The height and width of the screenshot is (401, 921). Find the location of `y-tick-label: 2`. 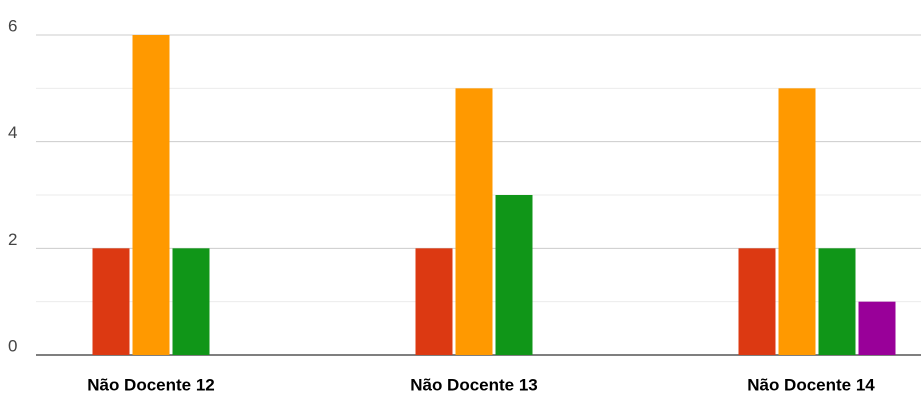

y-tick-label: 2 is located at coordinates (12, 239).